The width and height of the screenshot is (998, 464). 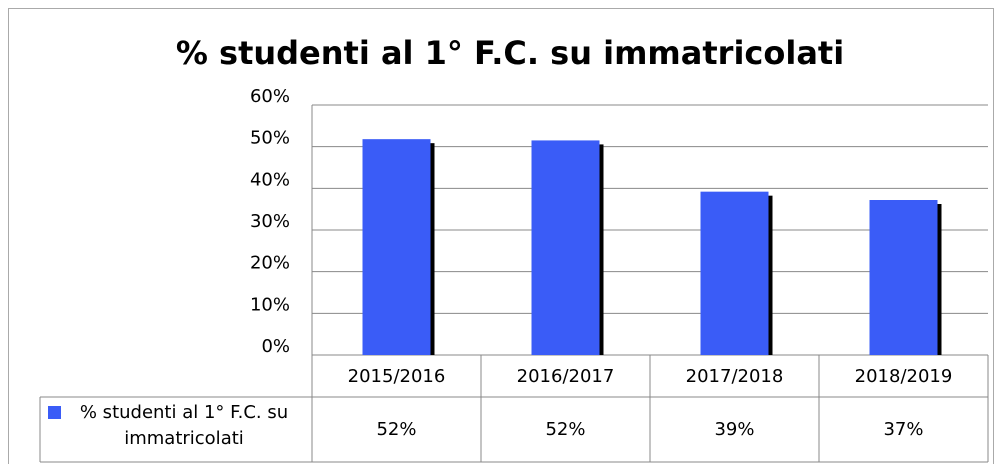 I want to click on y-tick-label: 10%, so click(x=270, y=304).